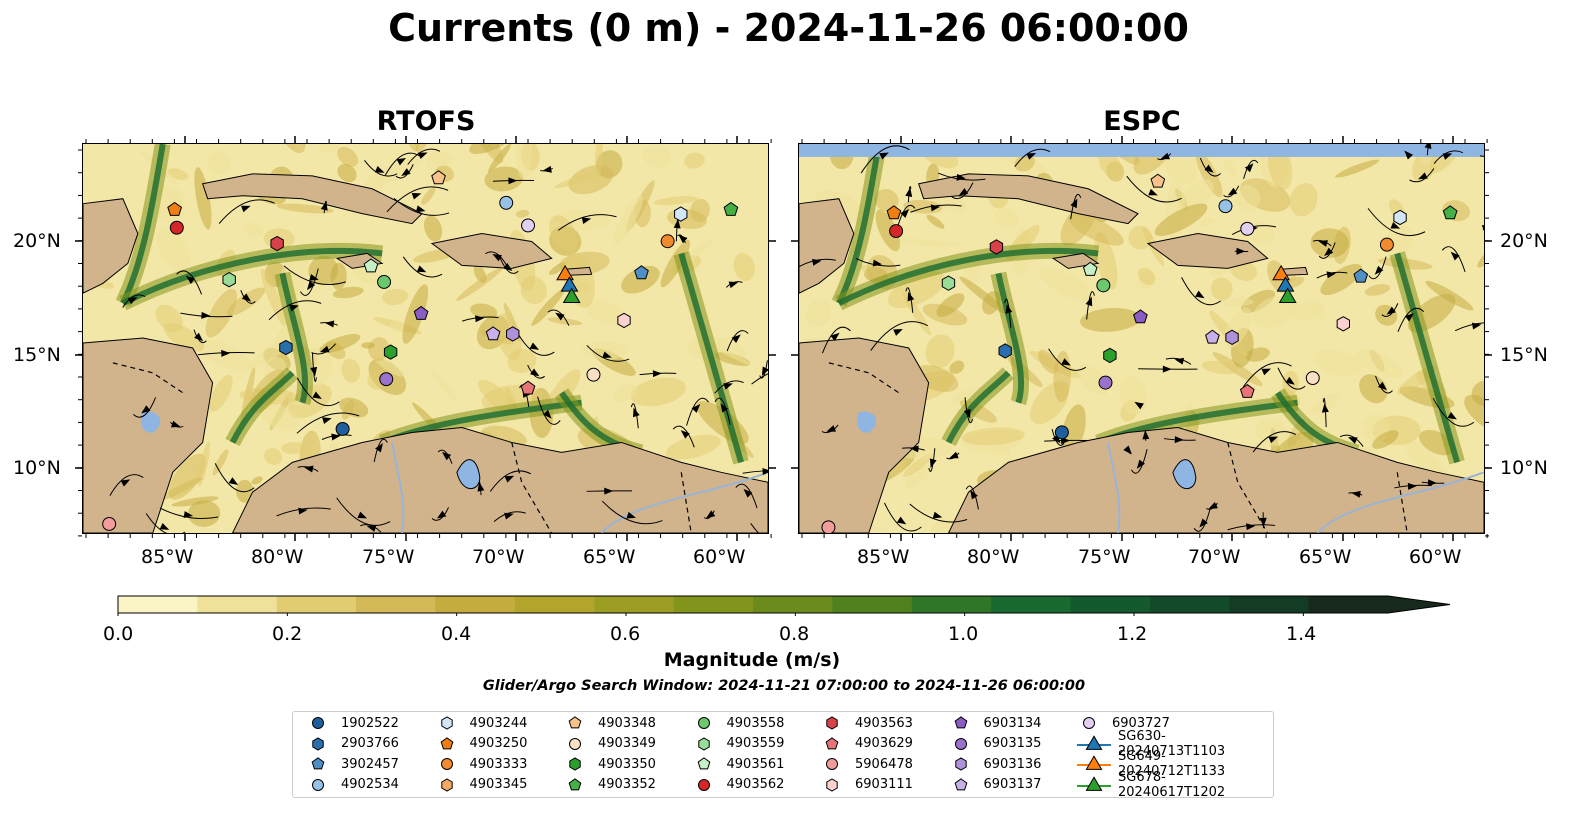  Describe the element at coordinates (352, 744) in the screenshot. I see `legend-item-2903766: 2903766` at that location.